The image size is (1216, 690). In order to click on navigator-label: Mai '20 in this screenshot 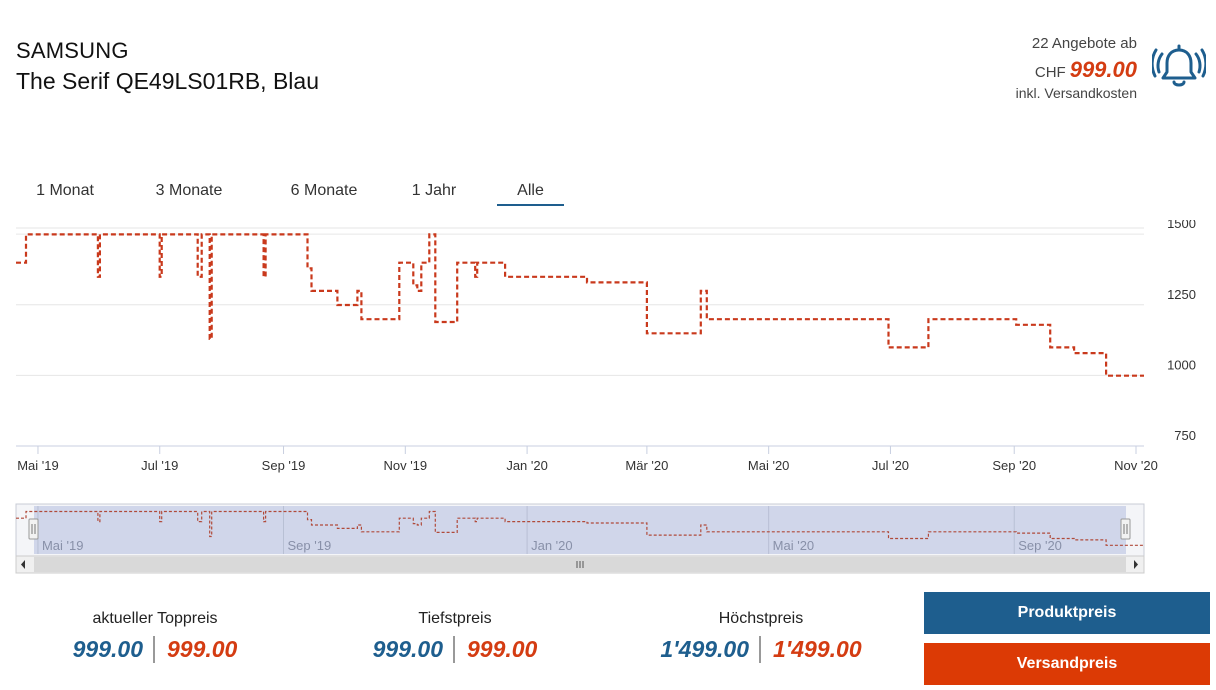, I will do `click(794, 545)`.